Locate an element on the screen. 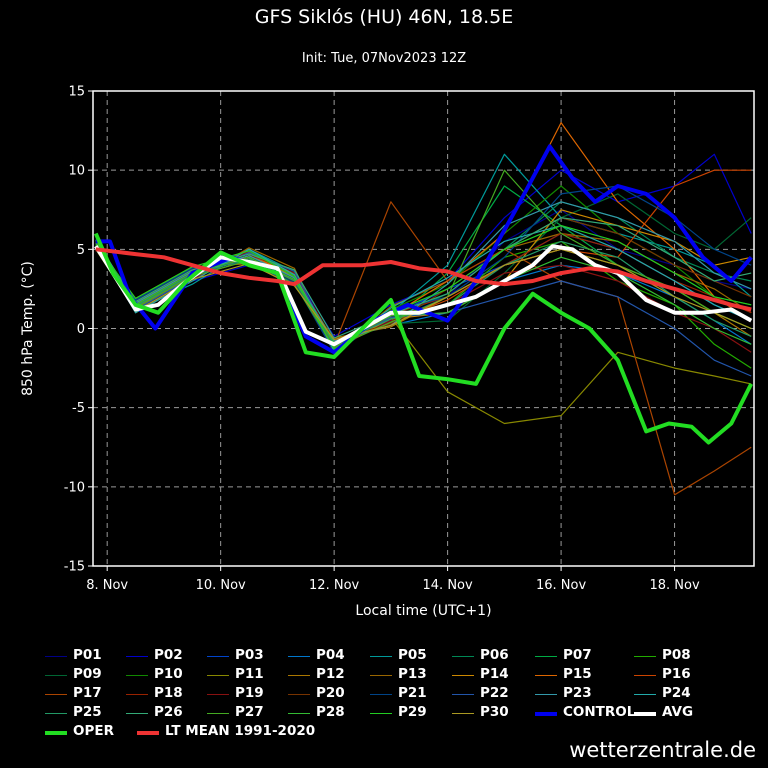 The height and width of the screenshot is (768, 768). legend-label-p10: P10 is located at coordinates (168, 674).